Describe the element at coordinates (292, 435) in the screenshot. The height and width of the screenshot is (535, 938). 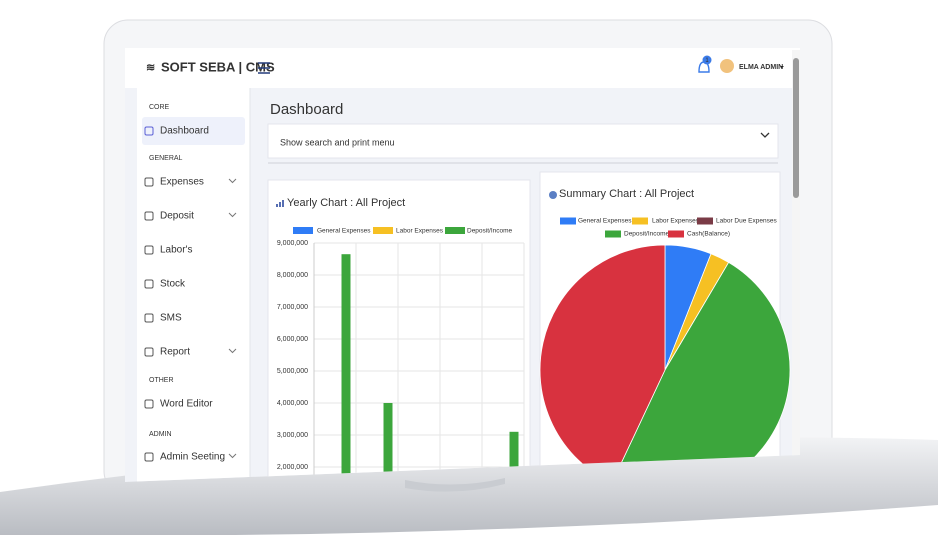
I see `y-tick-label: 3,000,000` at that location.